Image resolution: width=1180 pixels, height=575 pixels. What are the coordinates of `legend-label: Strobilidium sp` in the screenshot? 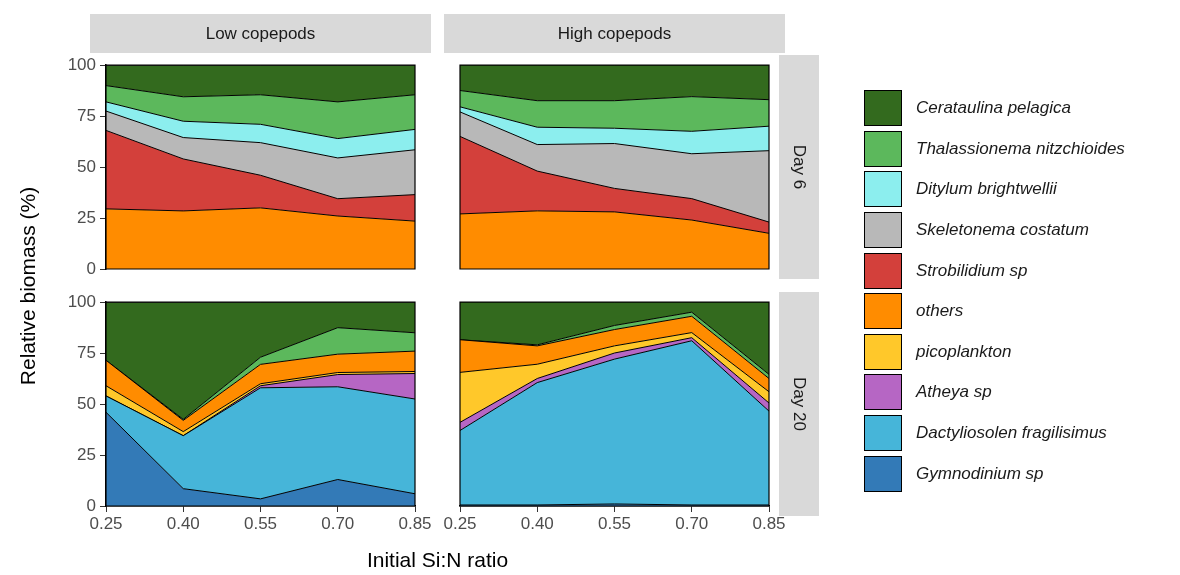 It's located at (972, 270).